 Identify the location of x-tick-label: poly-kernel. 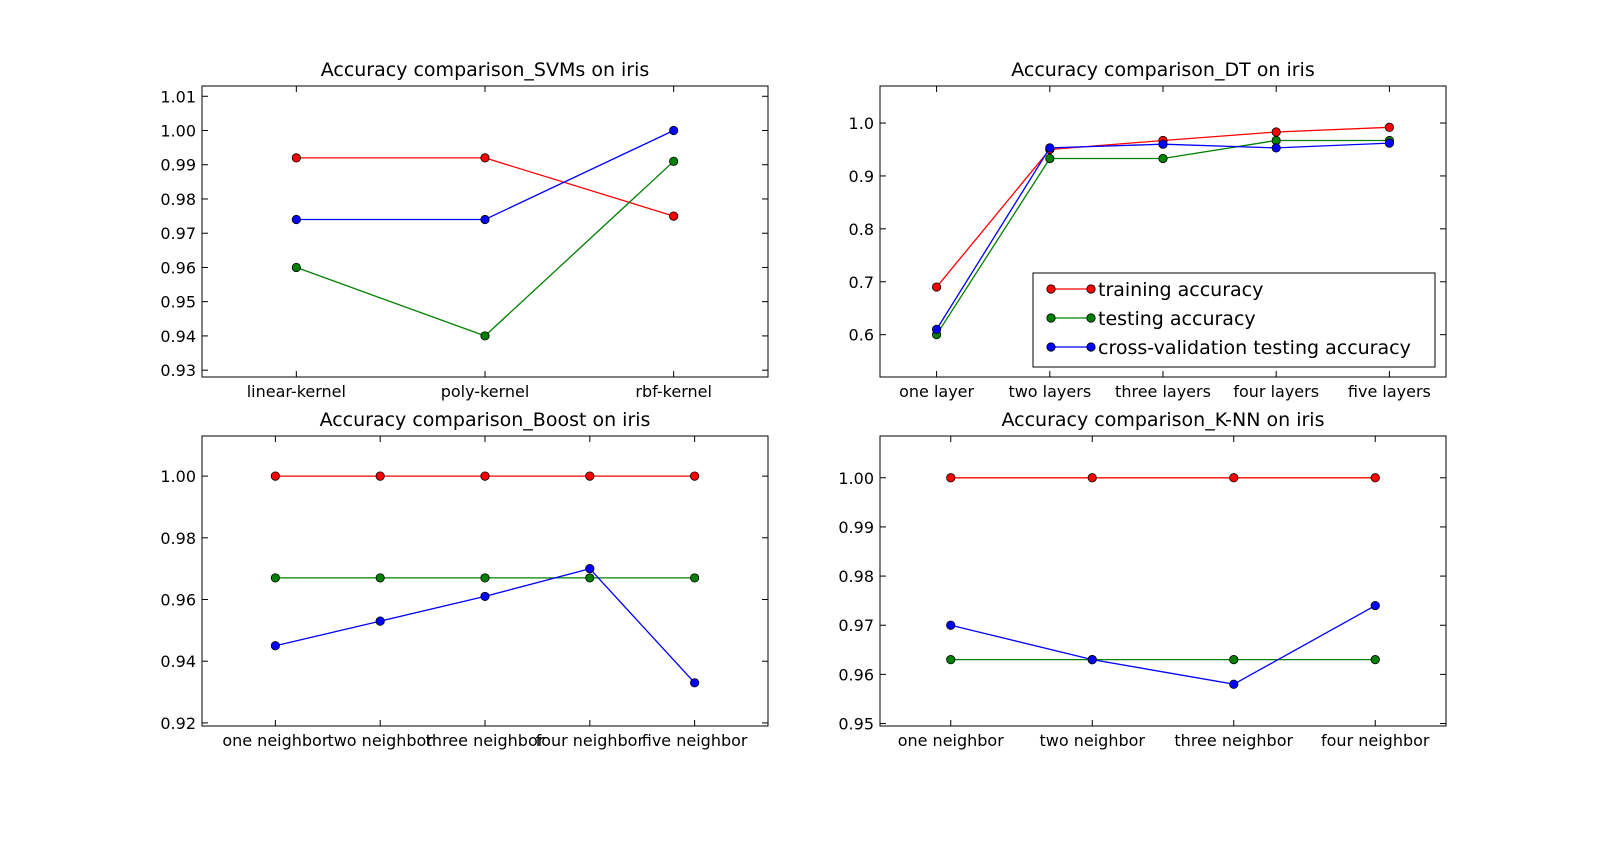
(485, 391).